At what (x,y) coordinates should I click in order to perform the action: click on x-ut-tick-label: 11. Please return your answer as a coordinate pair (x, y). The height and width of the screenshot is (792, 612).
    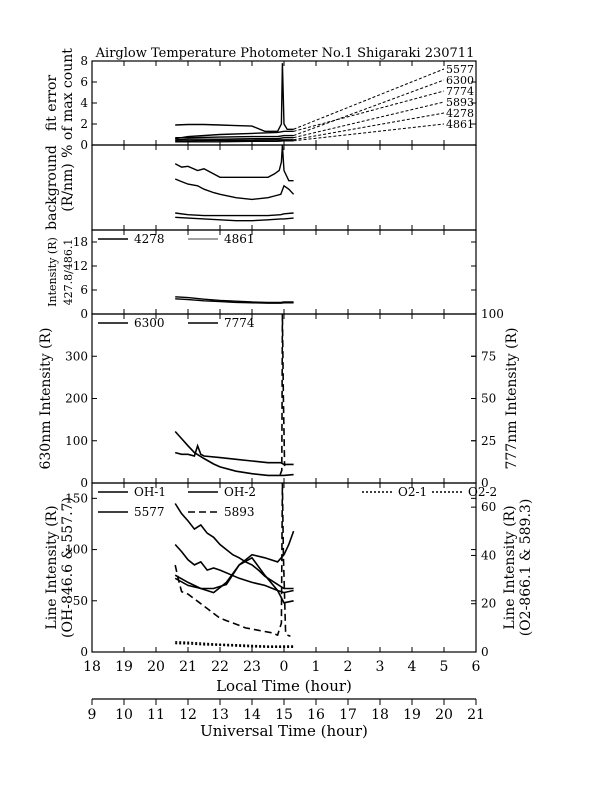
    Looking at the image, I should click on (156, 715).